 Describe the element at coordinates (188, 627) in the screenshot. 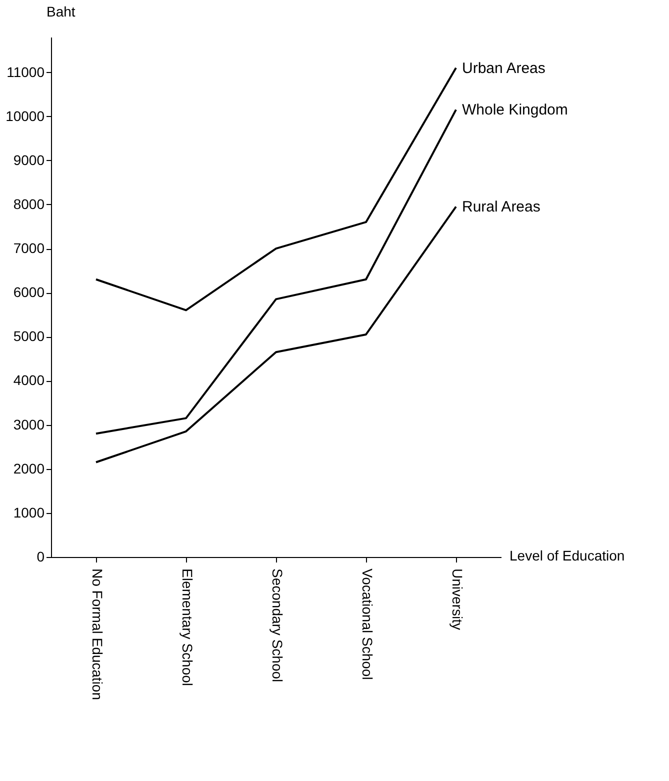

I see `x-tick-label: Elementary School` at that location.